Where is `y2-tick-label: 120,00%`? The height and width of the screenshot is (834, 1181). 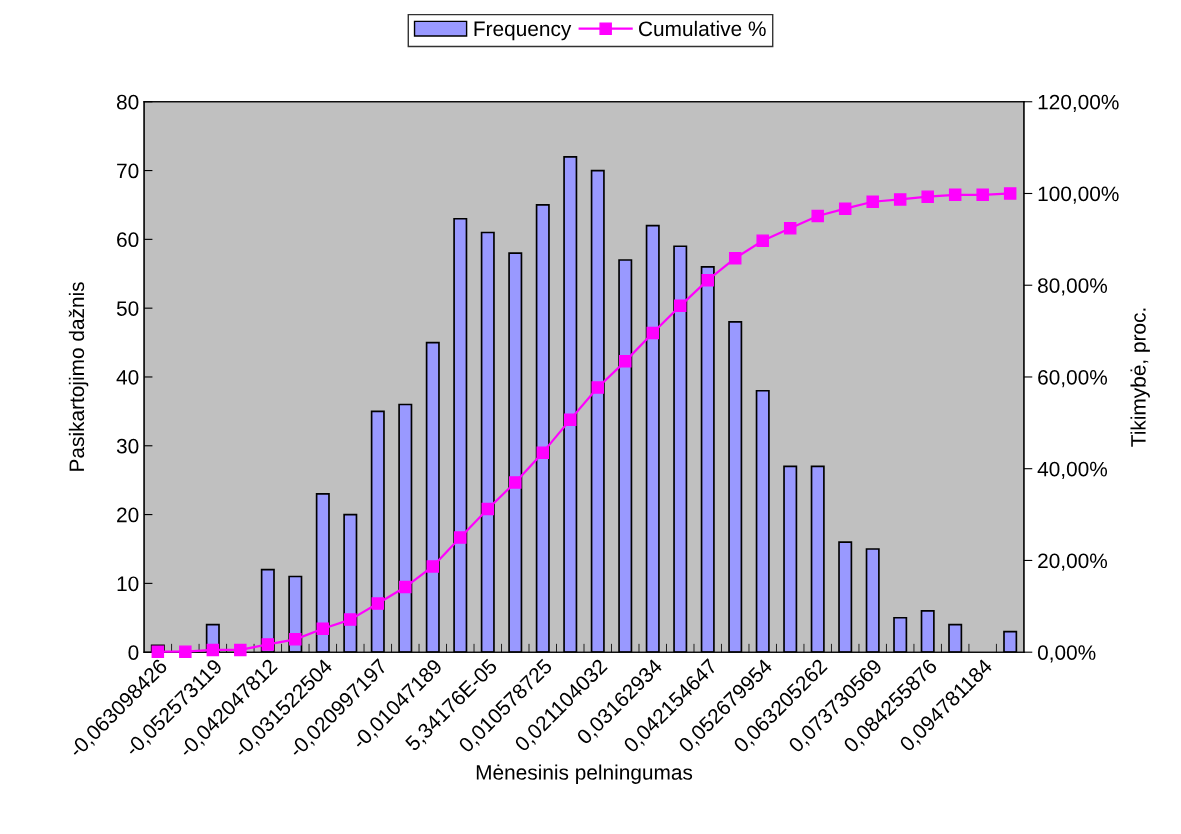 y2-tick-label: 120,00% is located at coordinates (1078, 103).